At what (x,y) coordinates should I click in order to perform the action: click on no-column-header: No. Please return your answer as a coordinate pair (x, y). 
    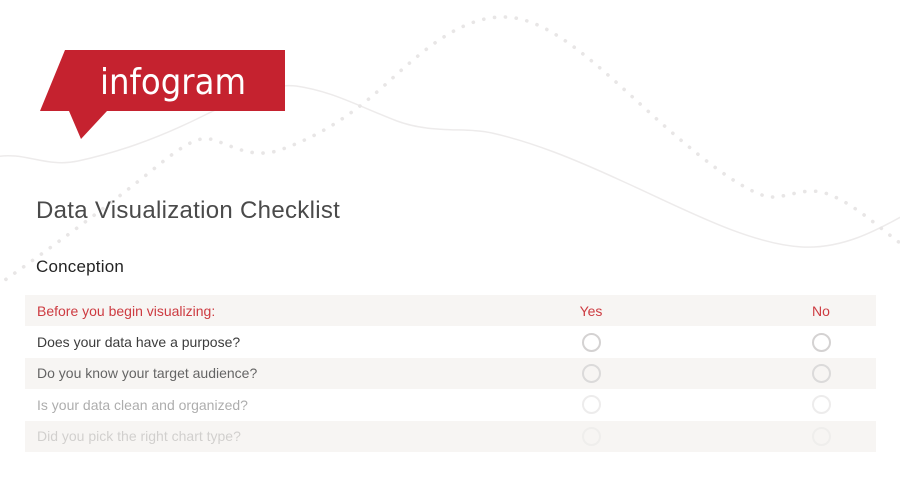
    Looking at the image, I should click on (821, 310).